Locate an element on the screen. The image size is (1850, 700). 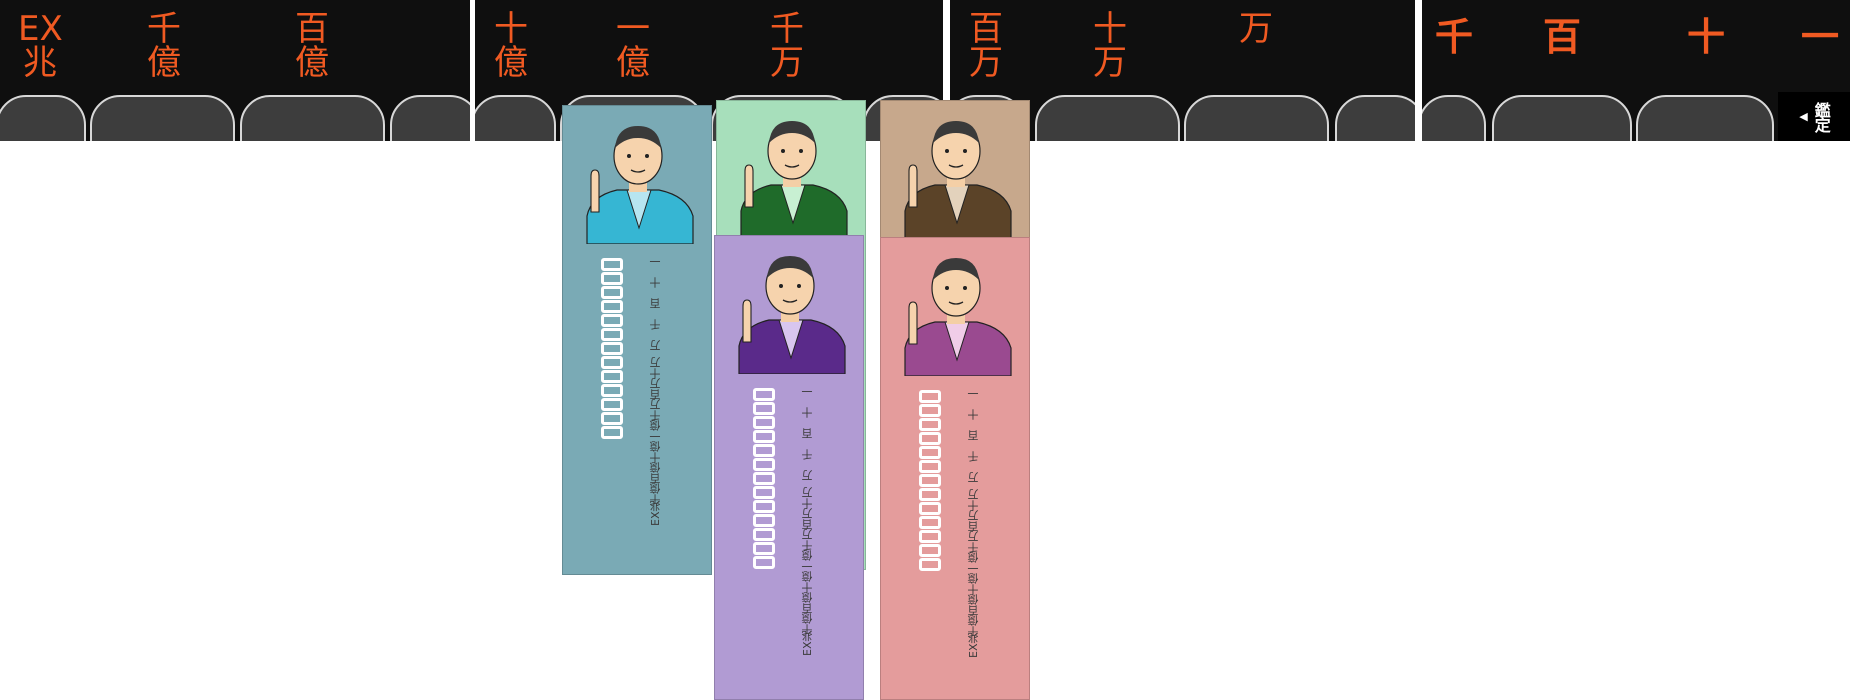
appraiser-card-blue: 一十百千万十万 百万 千万 一億 十億 百億 千億 EX兆 is located at coordinates (637, 340).